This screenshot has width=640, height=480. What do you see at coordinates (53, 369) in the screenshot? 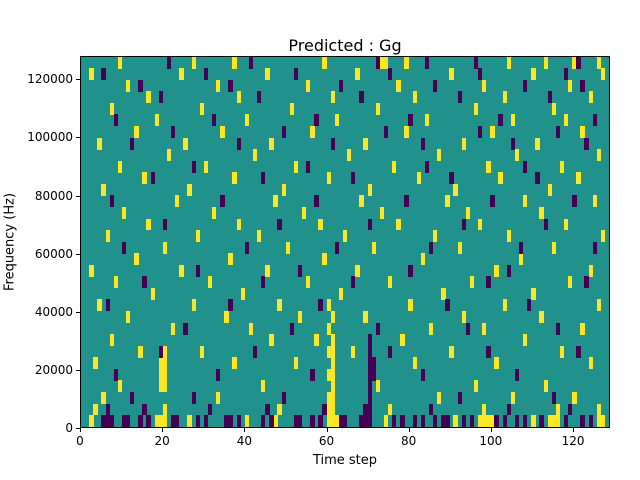
I see `y-tick-label: 20000` at bounding box center [53, 369].